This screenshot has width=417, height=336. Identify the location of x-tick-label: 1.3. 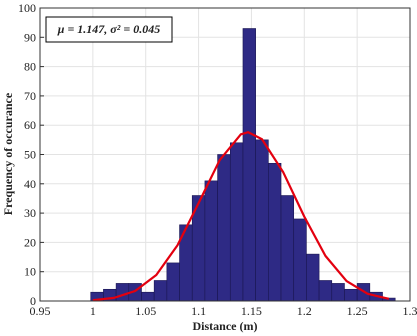
(410, 311).